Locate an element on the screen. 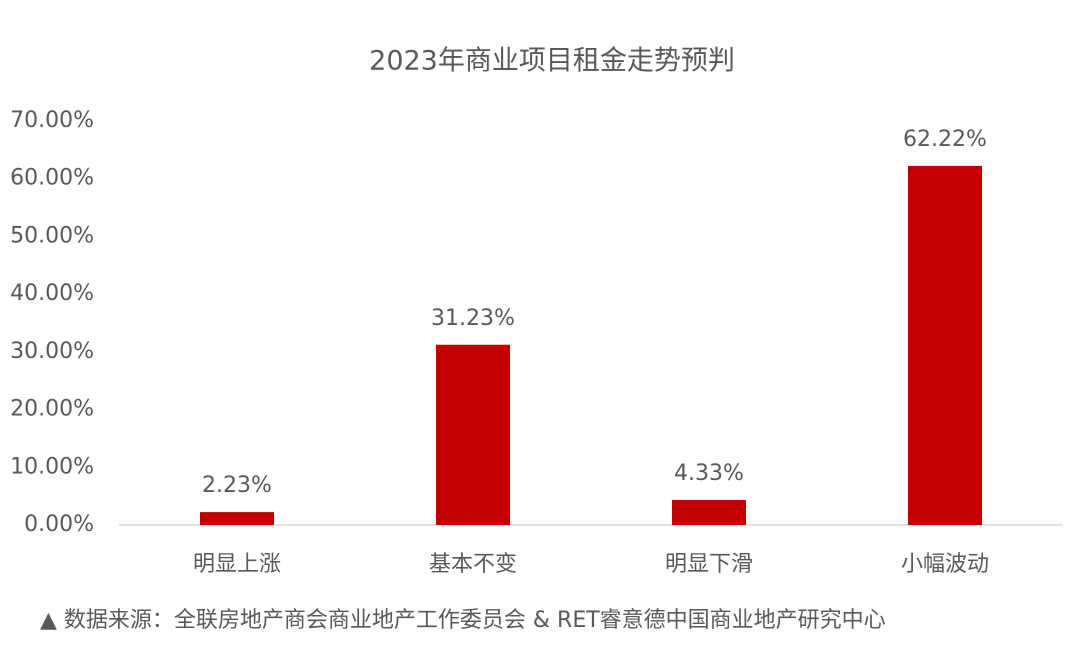 This screenshot has height=647, width=1080. value-label: 31.23% is located at coordinates (473, 318).